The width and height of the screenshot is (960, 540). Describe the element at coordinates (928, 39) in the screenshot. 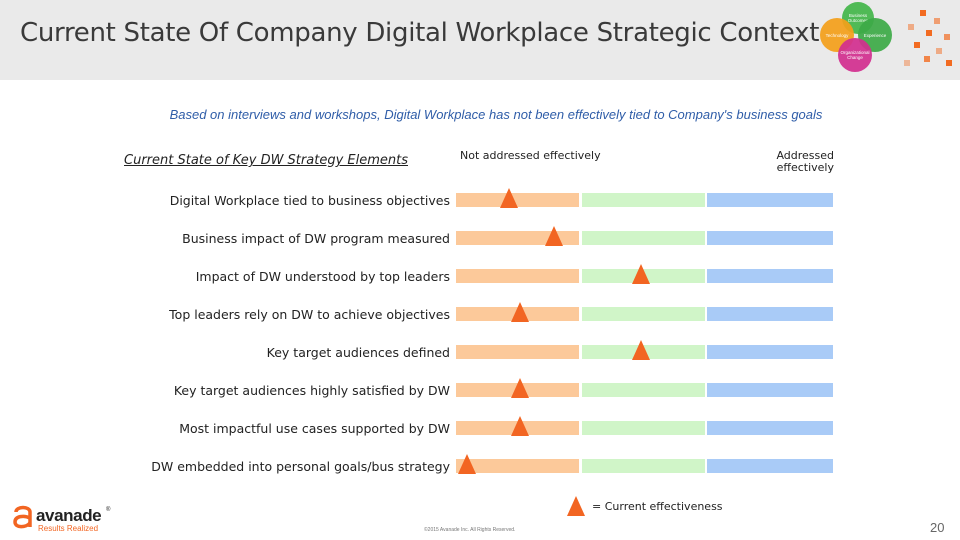

I see `decorative-dots-pattern` at that location.